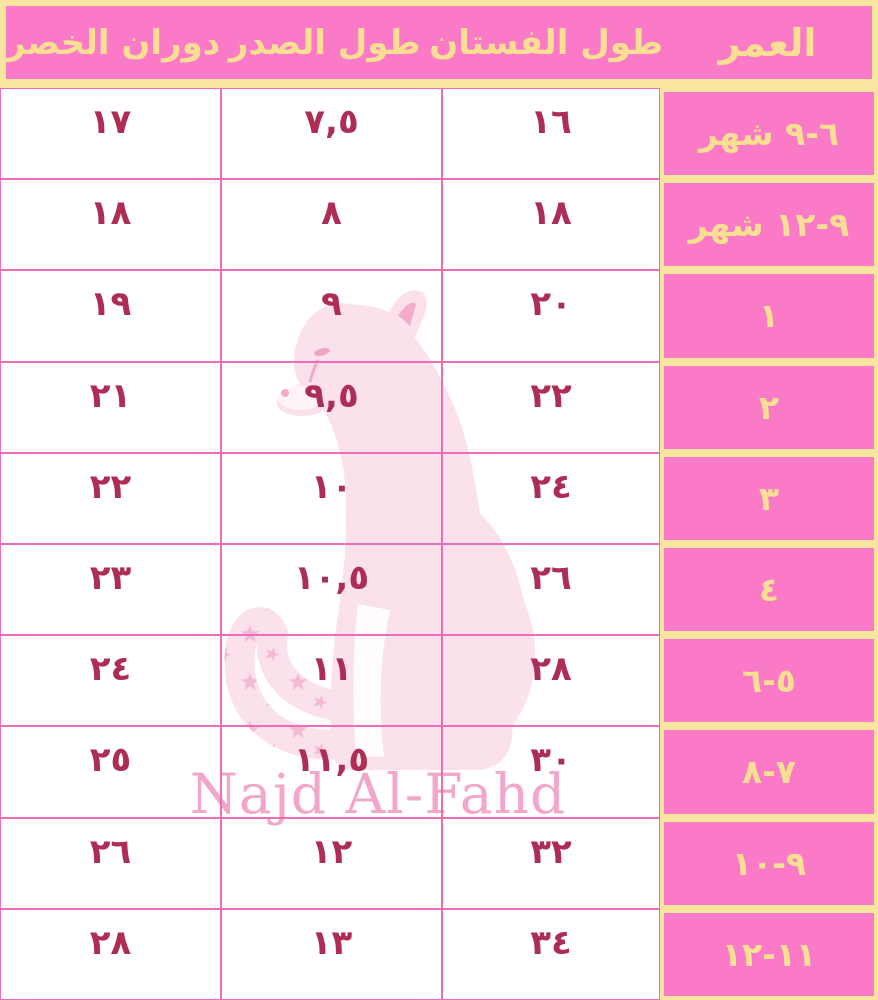 This screenshot has height=1000, width=878. Describe the element at coordinates (551, 772) in the screenshot. I see `dress-length-cell: ٣٠` at that location.